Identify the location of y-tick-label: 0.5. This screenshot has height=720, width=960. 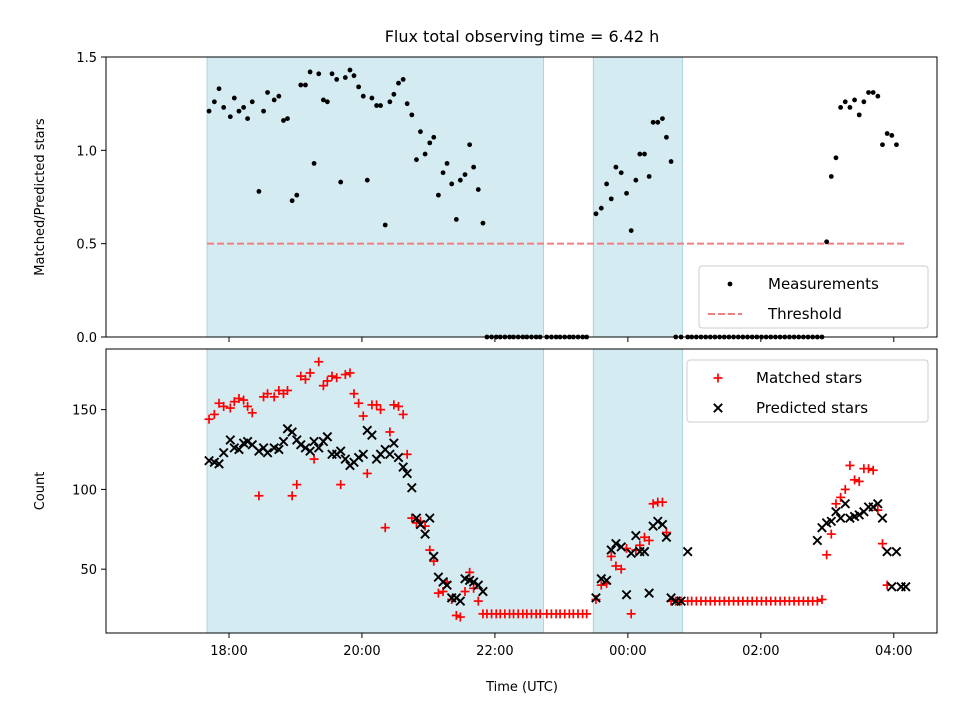
(86, 245).